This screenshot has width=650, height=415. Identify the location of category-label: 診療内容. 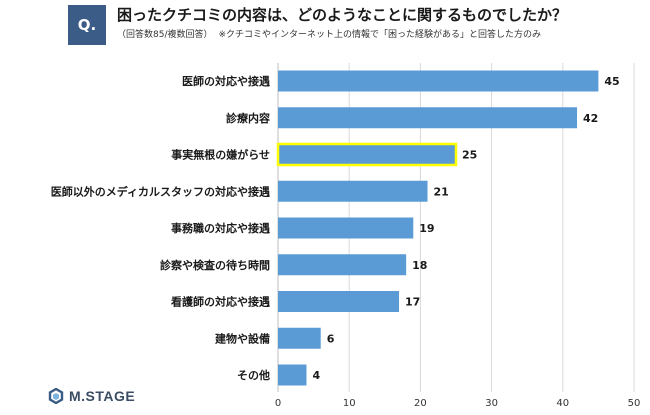
(248, 118).